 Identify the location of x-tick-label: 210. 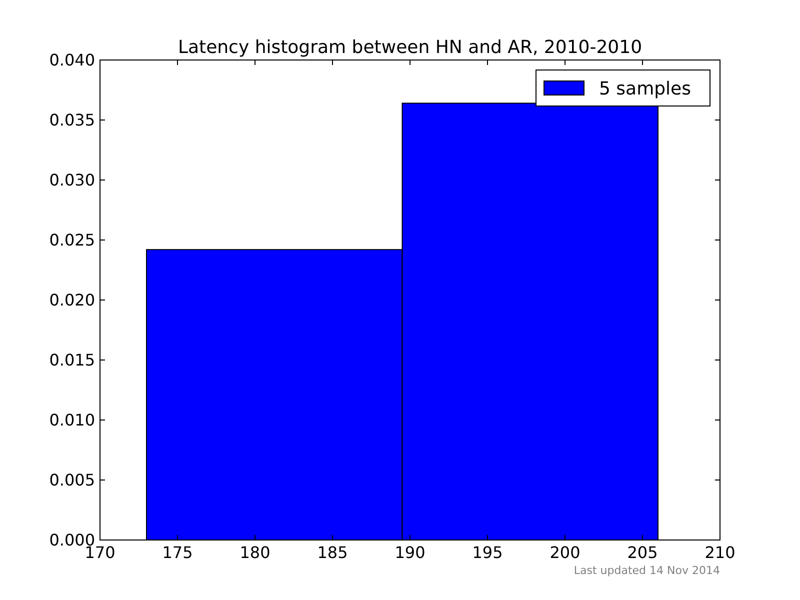
(720, 552).